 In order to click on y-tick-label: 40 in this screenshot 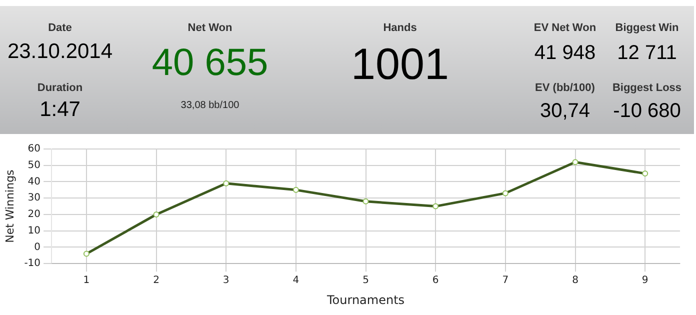, I will do `click(34, 182)`.